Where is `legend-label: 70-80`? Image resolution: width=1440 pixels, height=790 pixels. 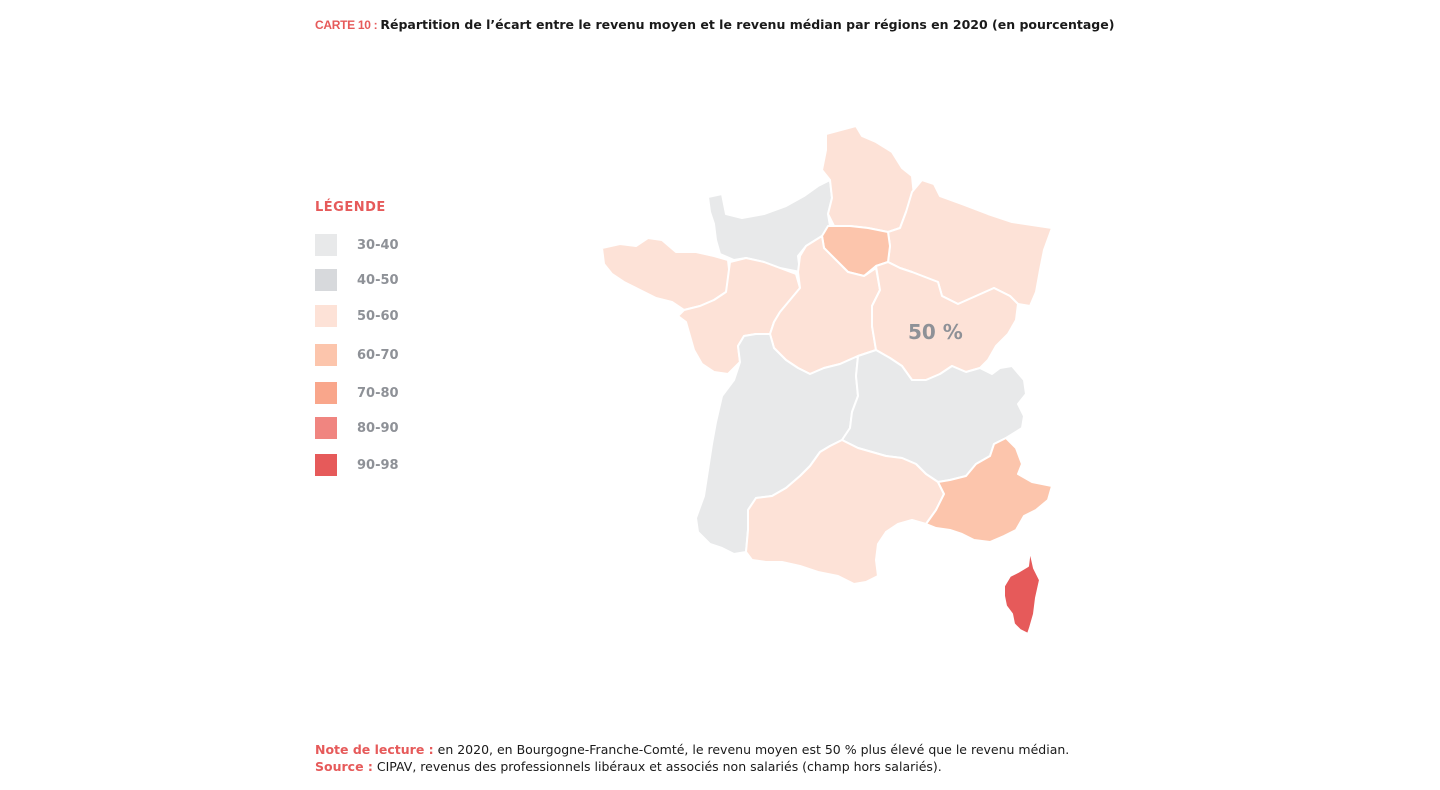 legend-label: 70-80 is located at coordinates (378, 393).